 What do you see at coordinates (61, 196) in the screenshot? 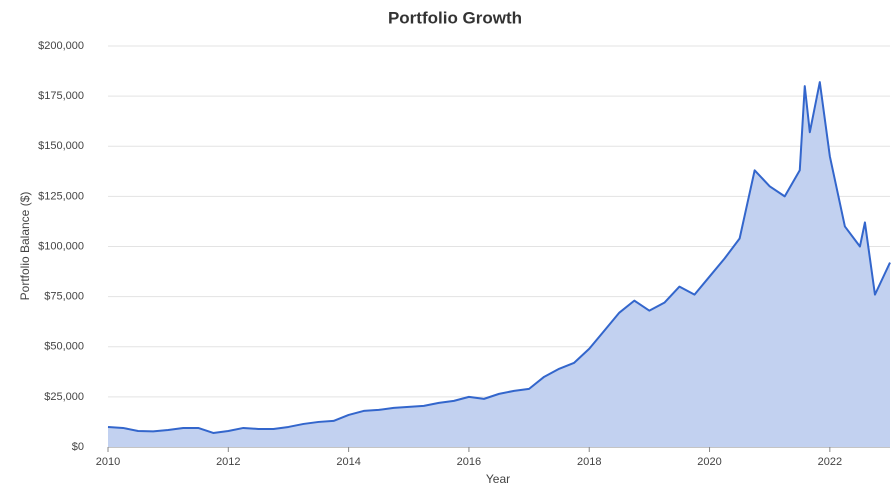
I see `y-tick-label: $125,000` at bounding box center [61, 196].